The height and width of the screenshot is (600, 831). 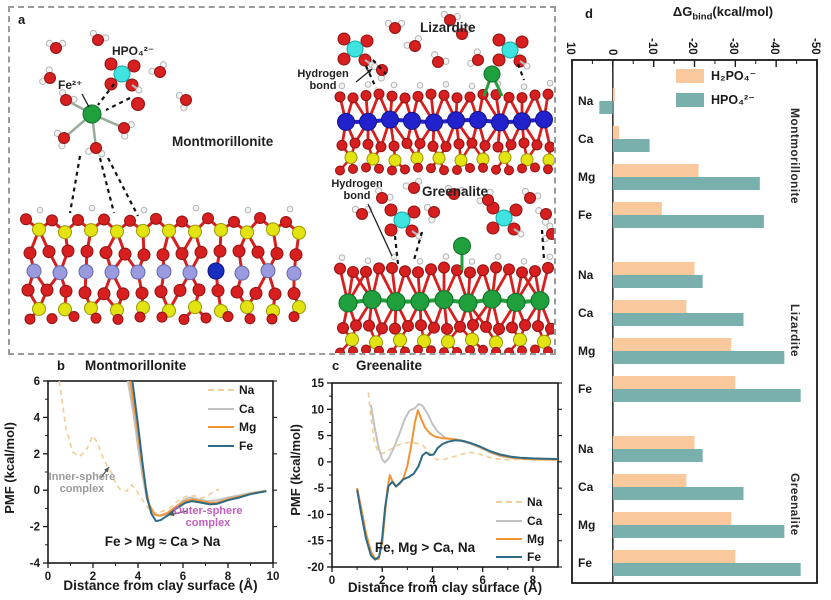 I want to click on bar-hpo4-montmorillonite-fe, so click(x=688, y=221).